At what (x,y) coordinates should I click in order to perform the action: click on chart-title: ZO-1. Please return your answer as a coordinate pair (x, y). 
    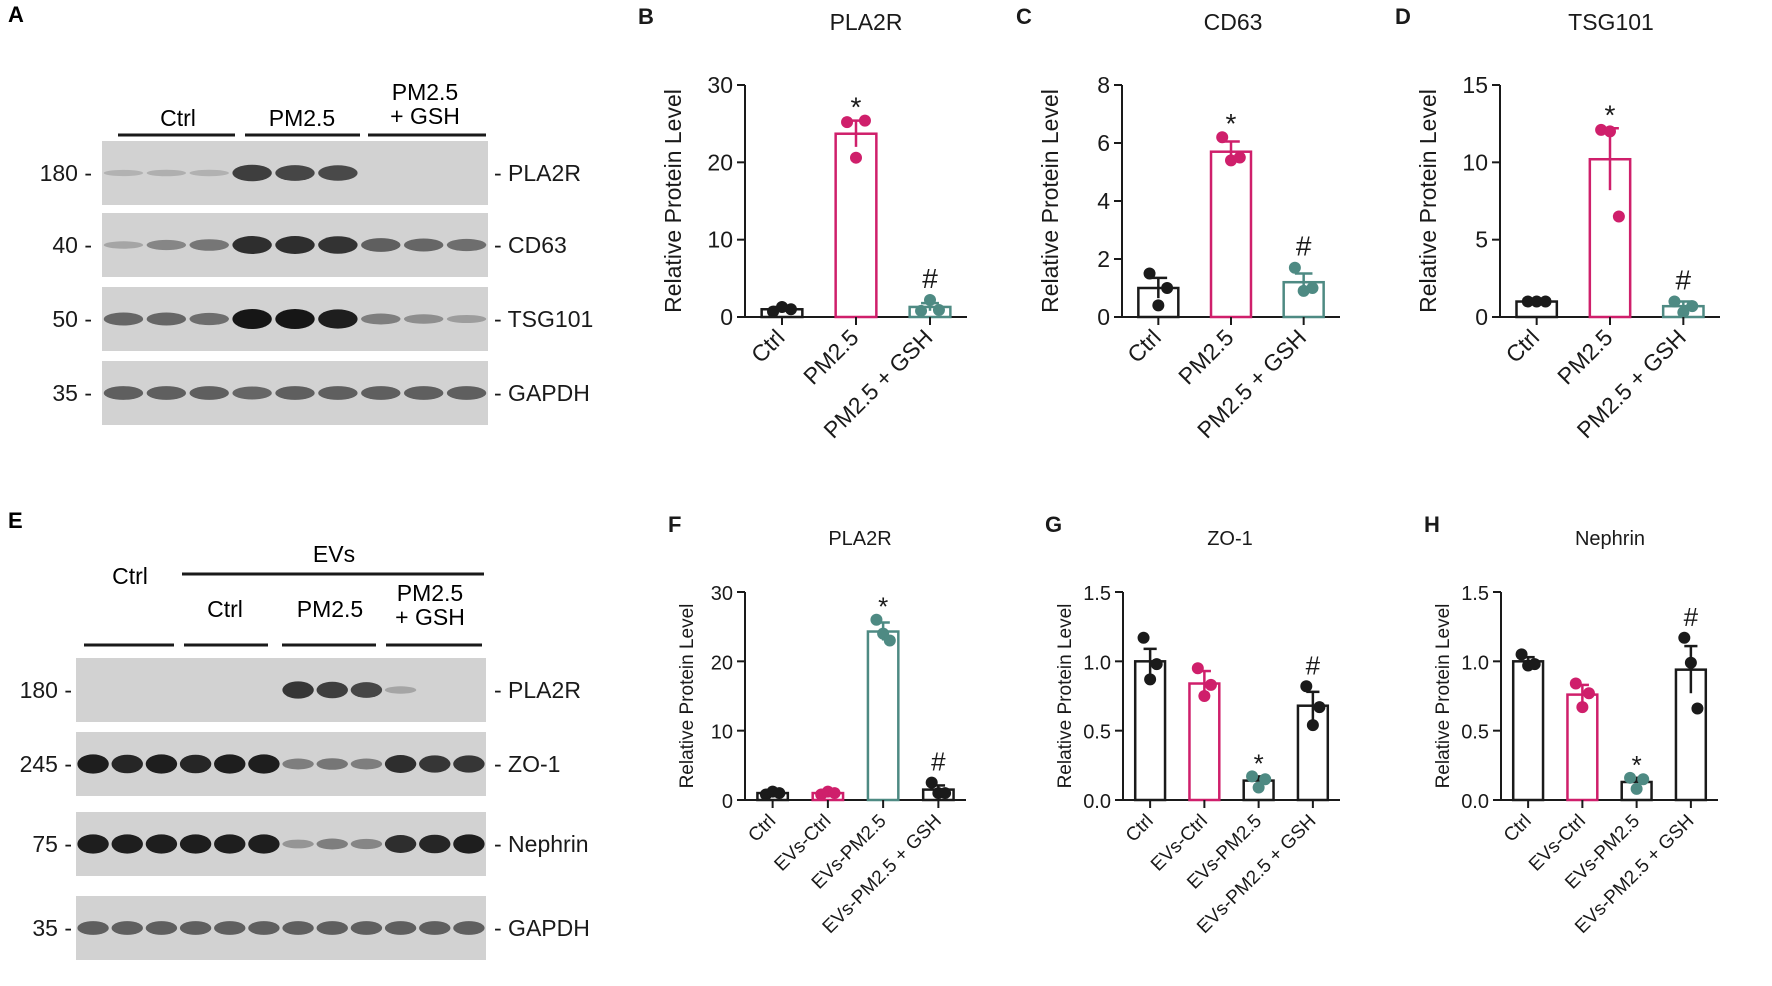
    Looking at the image, I should click on (1230, 539).